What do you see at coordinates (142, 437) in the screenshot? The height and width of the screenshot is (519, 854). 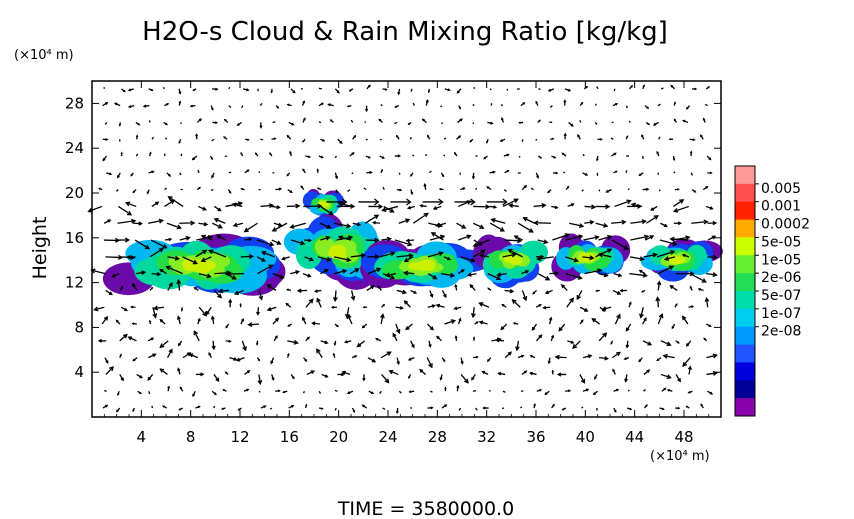 I see `x-tick-label: 4` at bounding box center [142, 437].